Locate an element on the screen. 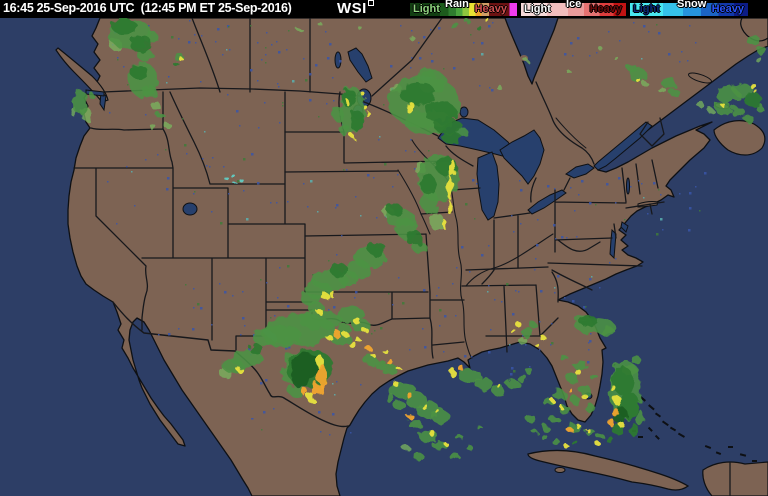 This screenshot has height=496, width=768. lake-ontario is located at coordinates (580, 171).